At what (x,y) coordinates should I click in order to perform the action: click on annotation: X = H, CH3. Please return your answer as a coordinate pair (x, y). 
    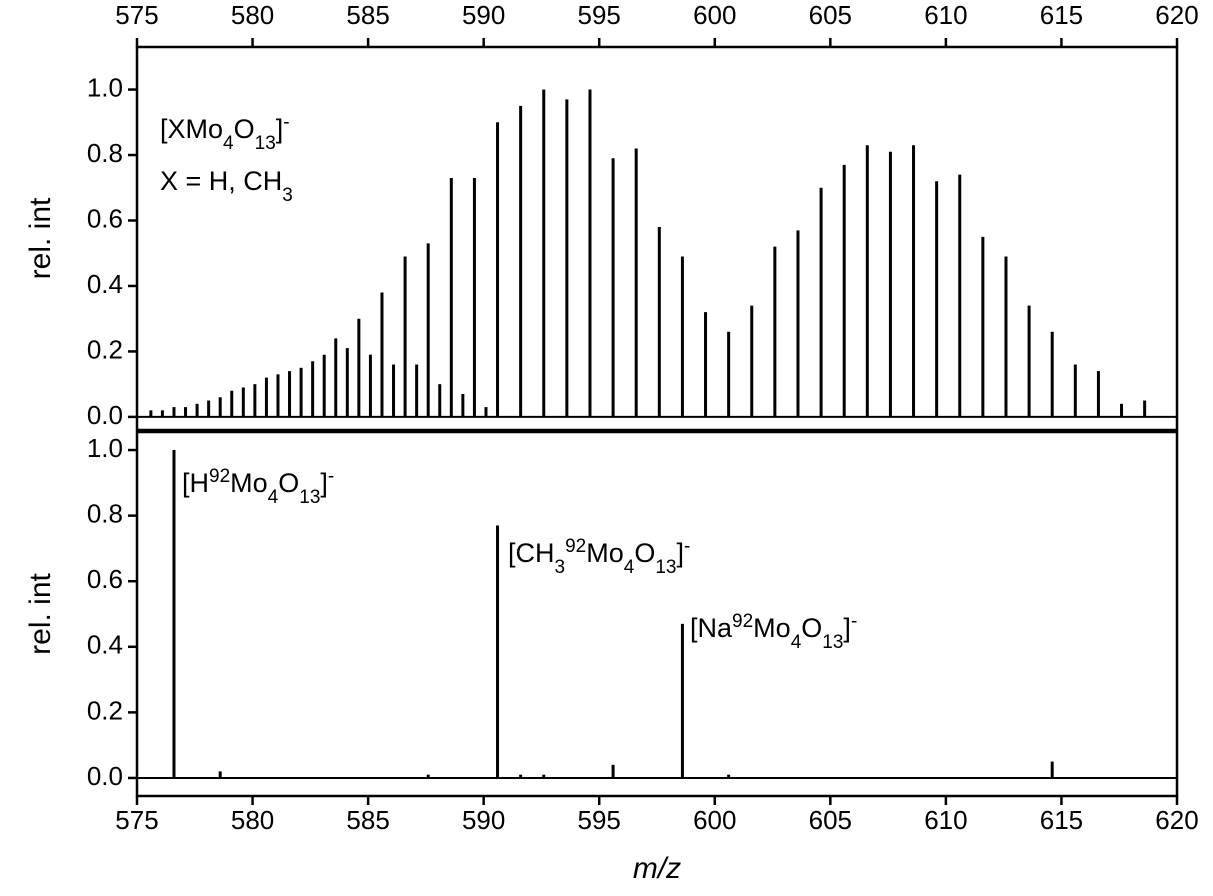
    Looking at the image, I should click on (226, 186).